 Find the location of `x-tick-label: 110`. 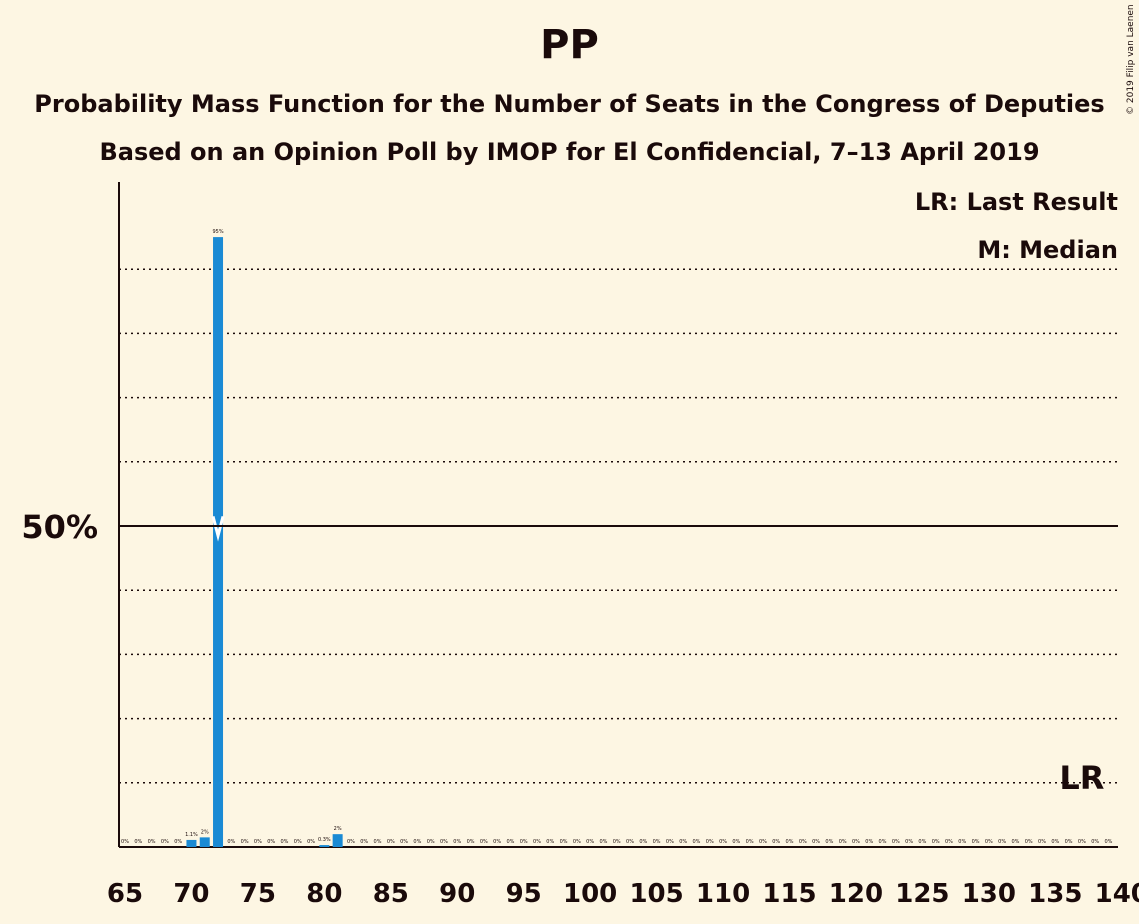

x-tick-label: 110 is located at coordinates (723, 894).